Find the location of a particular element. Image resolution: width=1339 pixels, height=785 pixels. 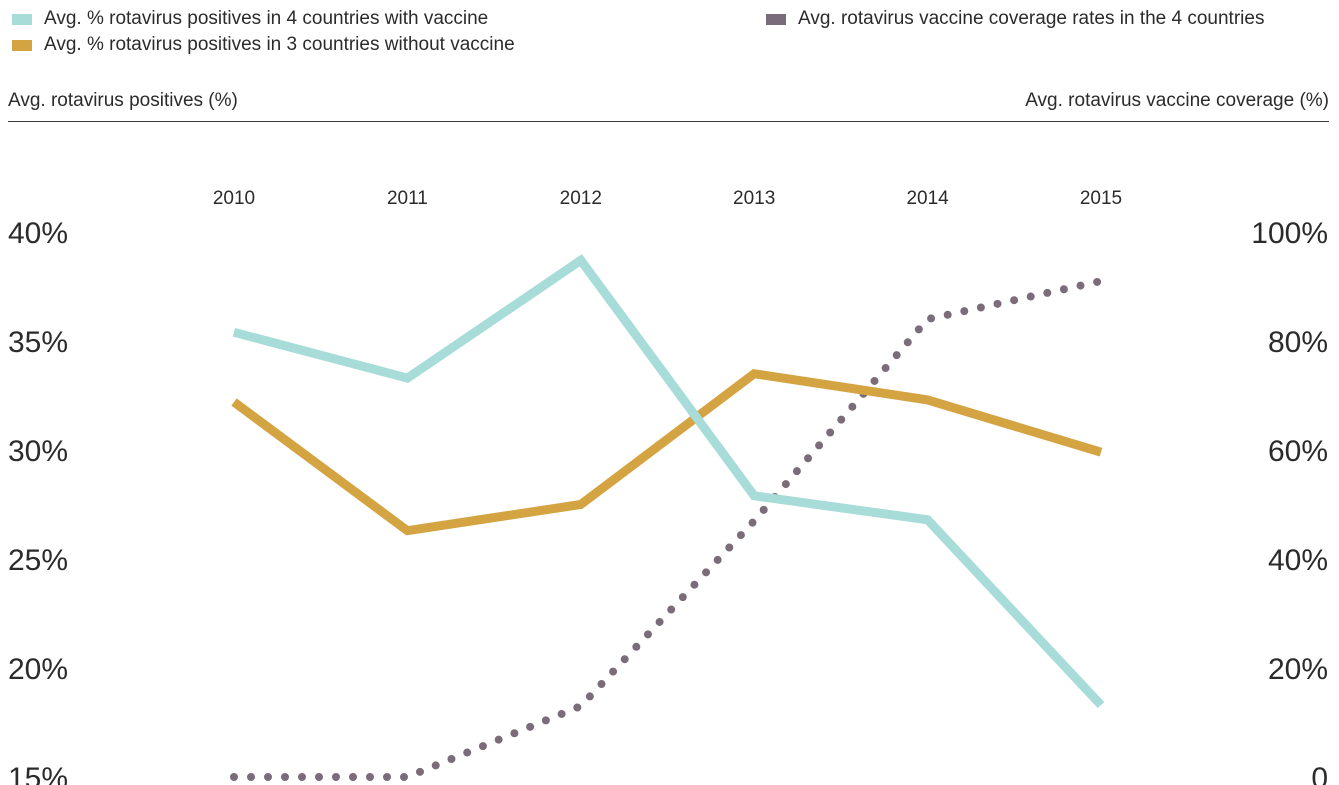

x-tick-label: 2014 is located at coordinates (927, 198).